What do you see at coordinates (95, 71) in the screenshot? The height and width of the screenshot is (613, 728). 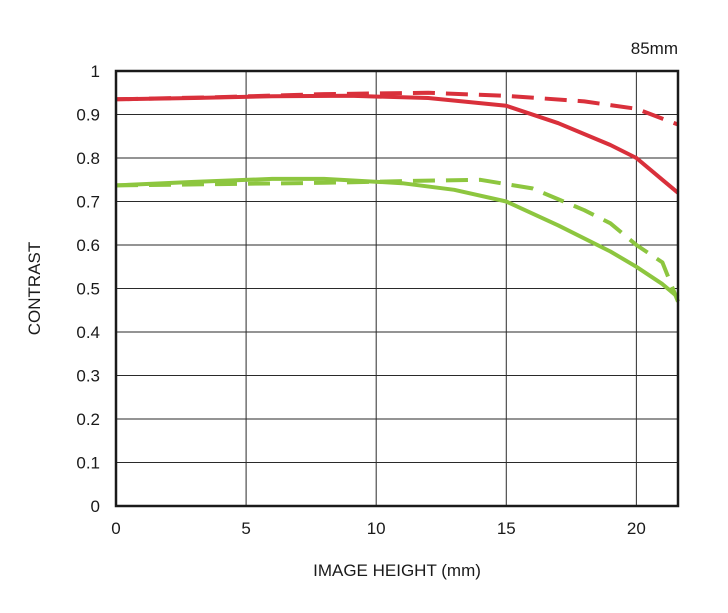 I see `y-tick-label: 1` at bounding box center [95, 71].